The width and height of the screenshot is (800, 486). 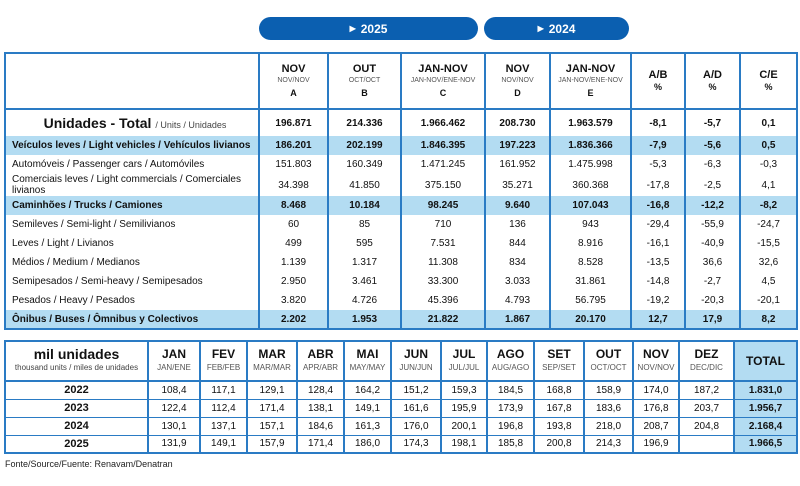 What do you see at coordinates (712, 300) in the screenshot?
I see `value-cell: -20,3` at bounding box center [712, 300].